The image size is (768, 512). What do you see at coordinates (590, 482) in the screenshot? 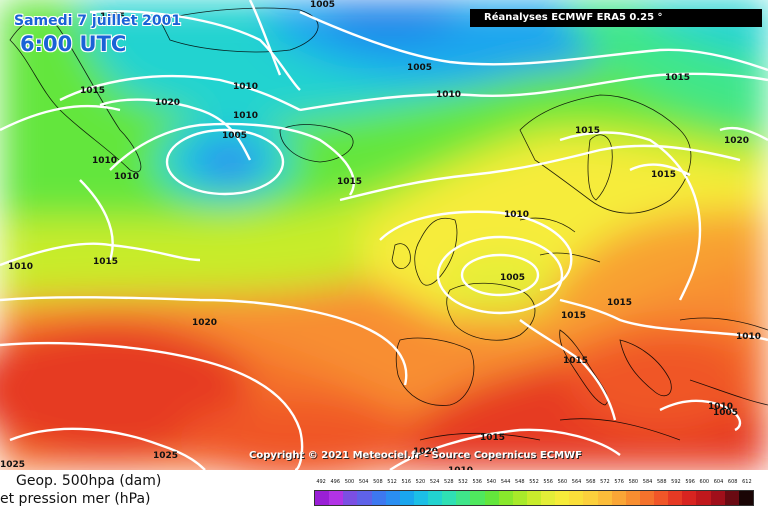
I see `legend-value-label: 568` at bounding box center [590, 482].